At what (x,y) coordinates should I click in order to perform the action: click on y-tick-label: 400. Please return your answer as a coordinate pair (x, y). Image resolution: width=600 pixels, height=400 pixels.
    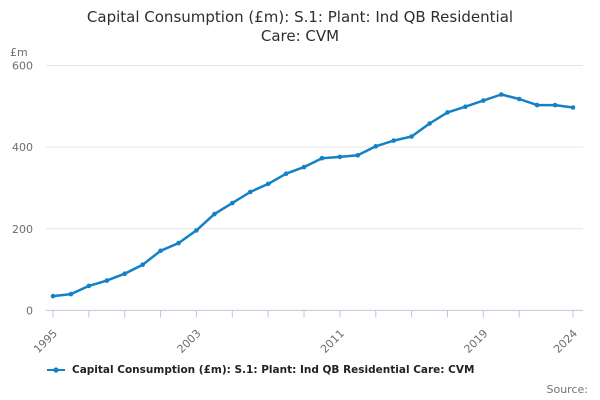
    Looking at the image, I should click on (22, 147).